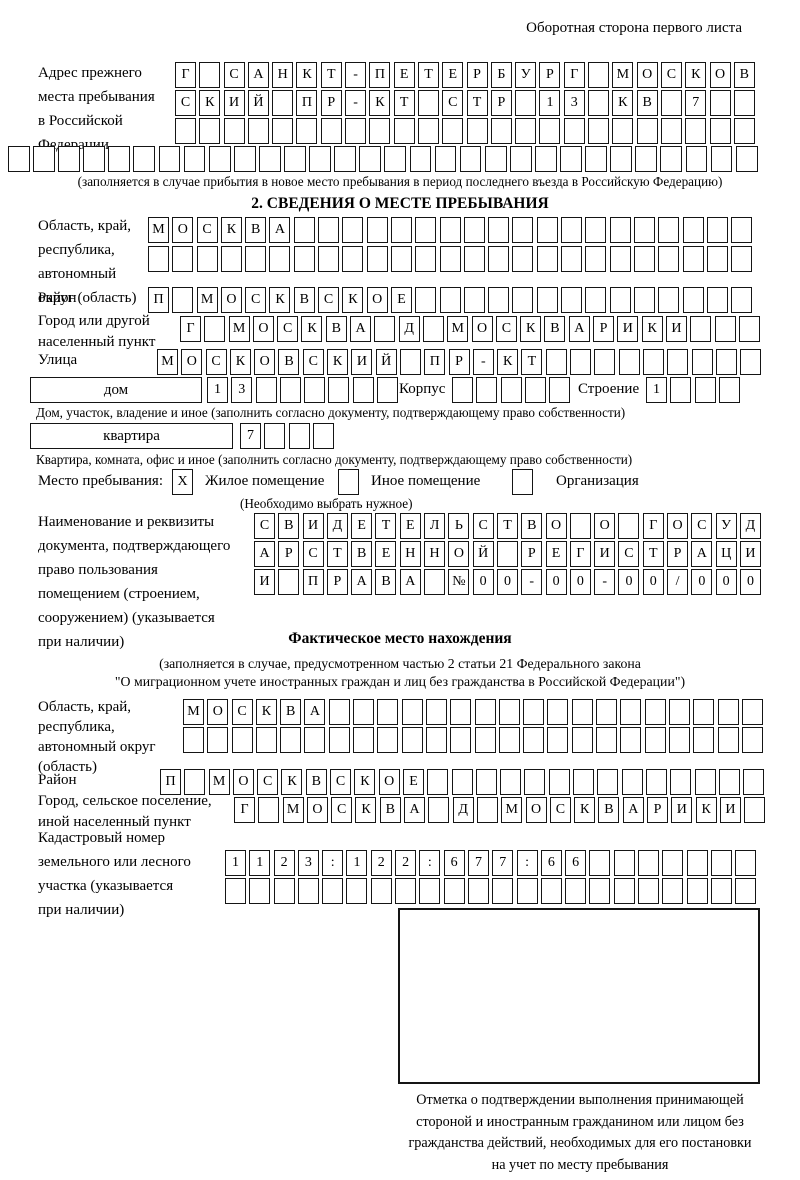 The image size is (800, 1180). I want to click on char-box: С, so click(216, 362).